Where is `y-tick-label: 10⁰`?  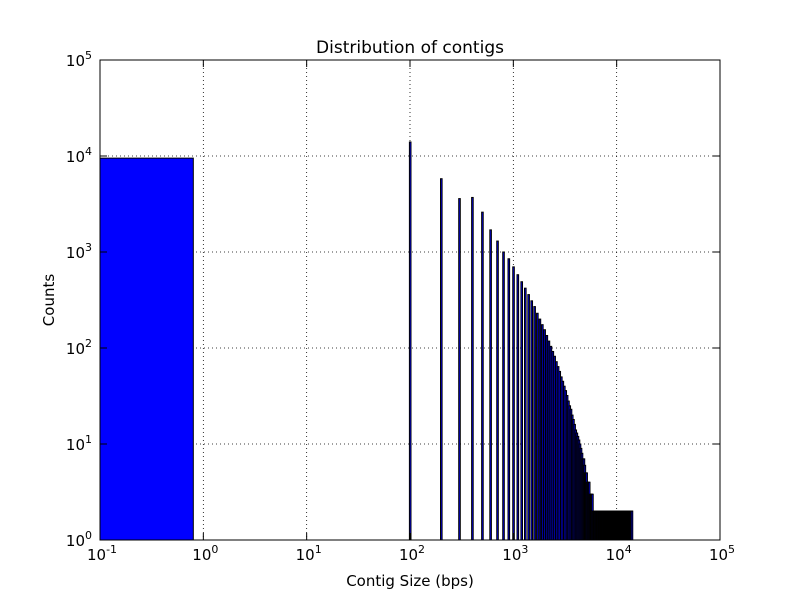
y-tick-label: 10⁰ is located at coordinates (79, 539).